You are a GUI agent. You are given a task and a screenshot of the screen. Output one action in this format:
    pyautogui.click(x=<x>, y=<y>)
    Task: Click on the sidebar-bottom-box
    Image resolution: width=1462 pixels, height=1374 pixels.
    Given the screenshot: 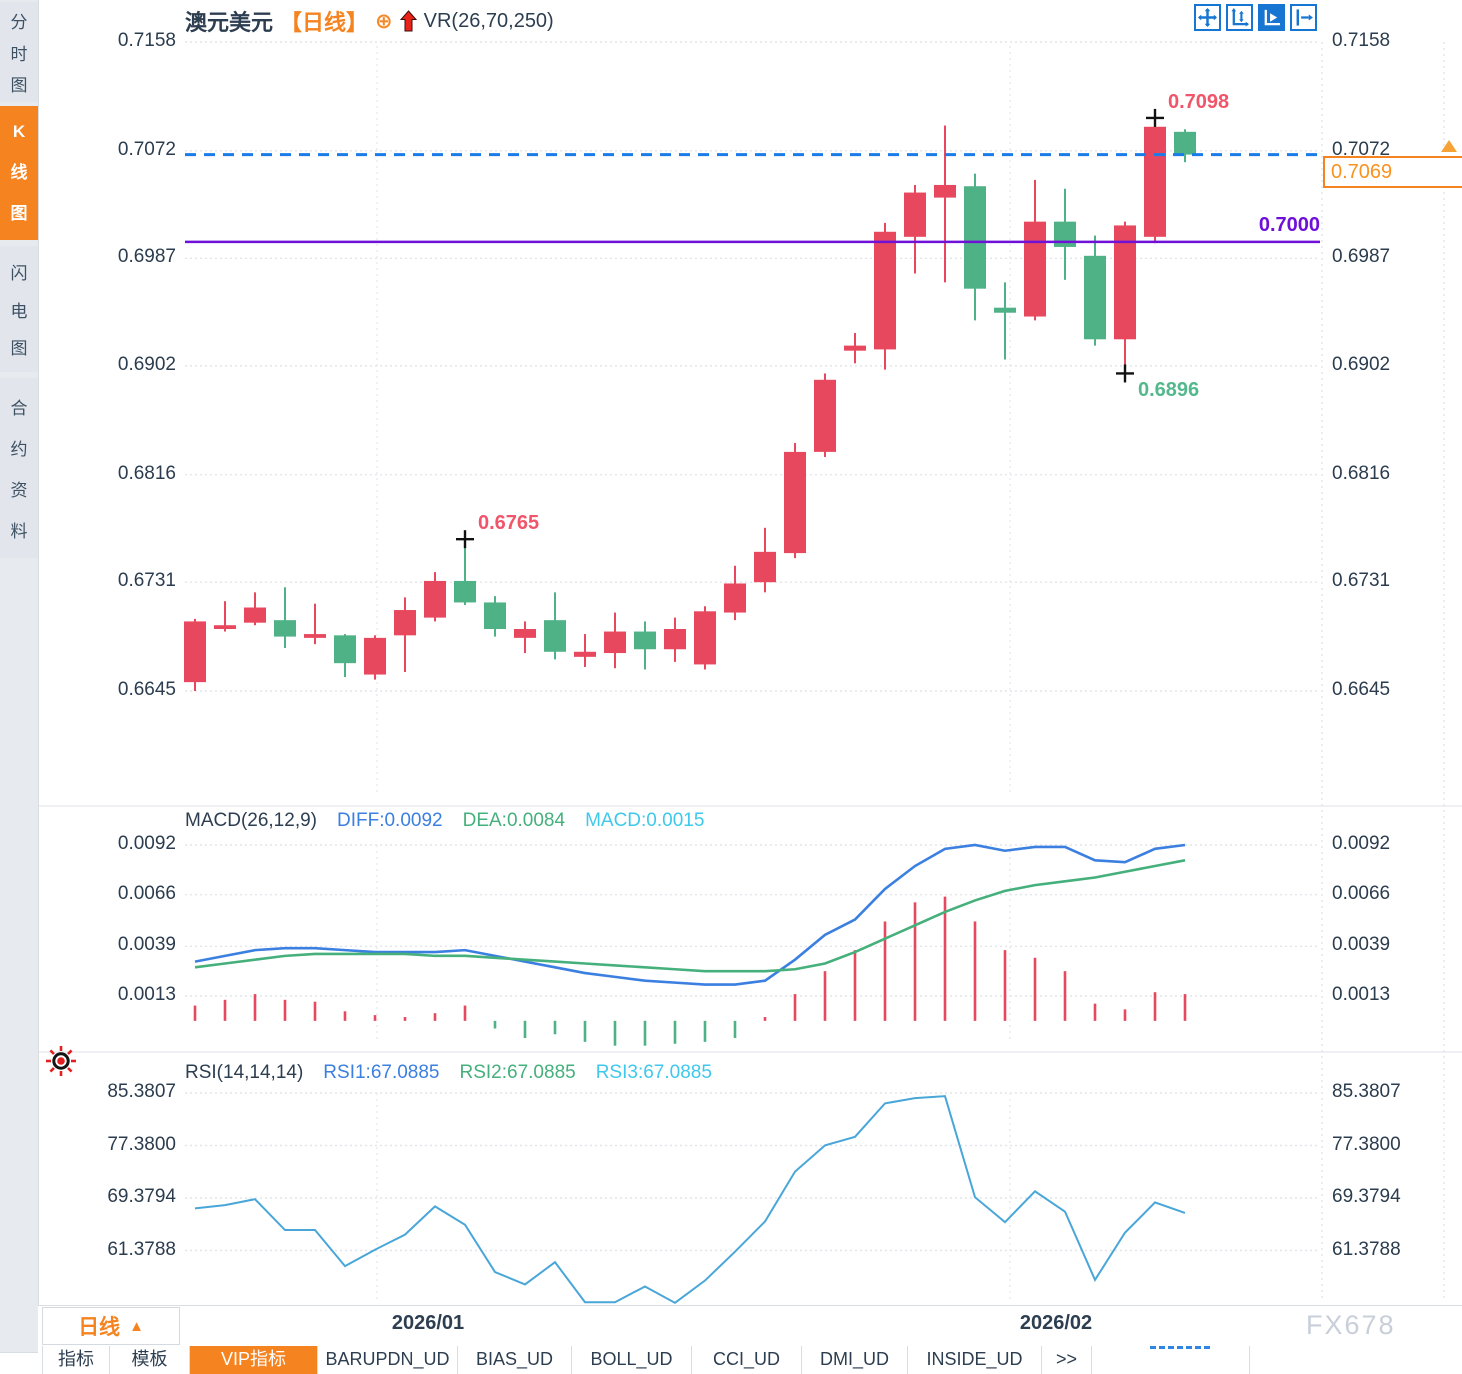 What is the action you would take?
    pyautogui.click(x=19, y=1363)
    